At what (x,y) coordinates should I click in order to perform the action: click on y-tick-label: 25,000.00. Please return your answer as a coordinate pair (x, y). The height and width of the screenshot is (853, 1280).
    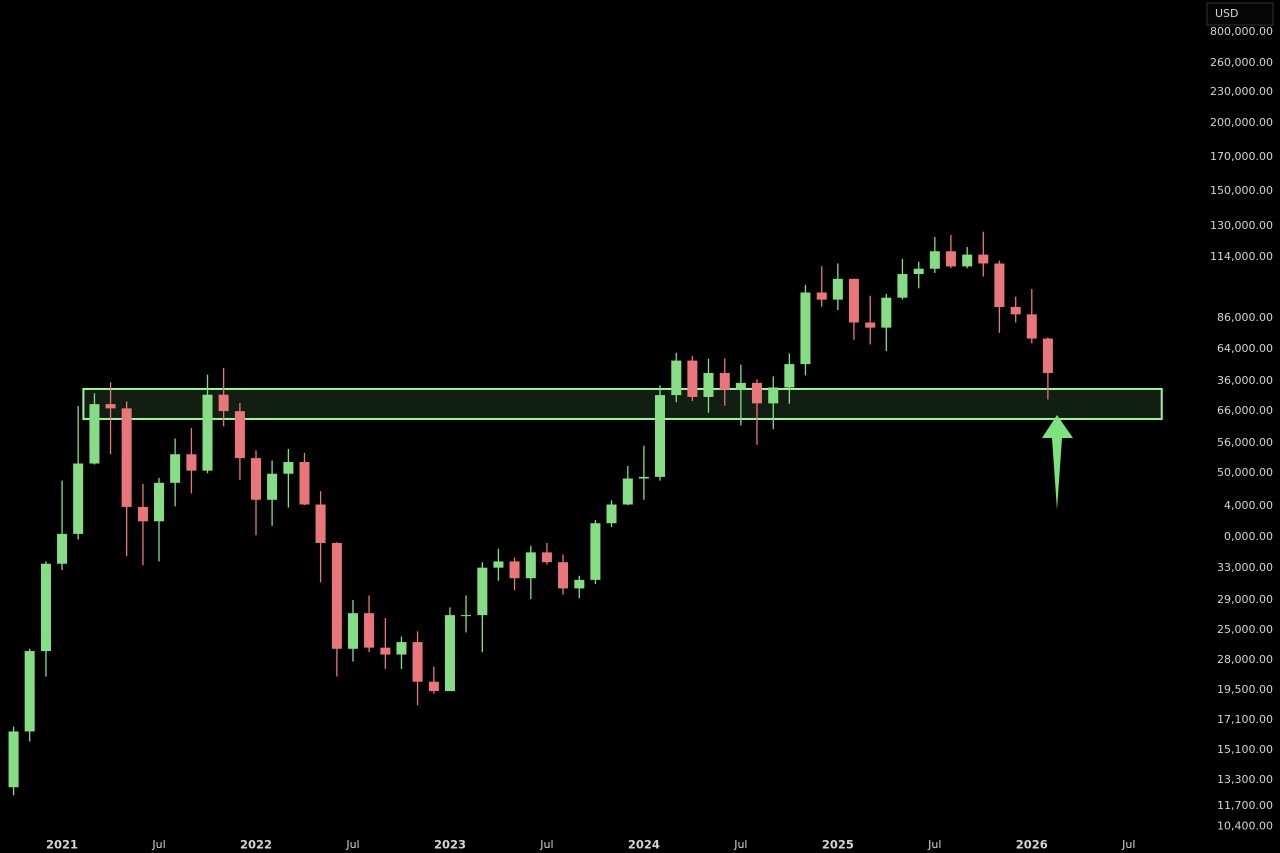
    Looking at the image, I should click on (1245, 629).